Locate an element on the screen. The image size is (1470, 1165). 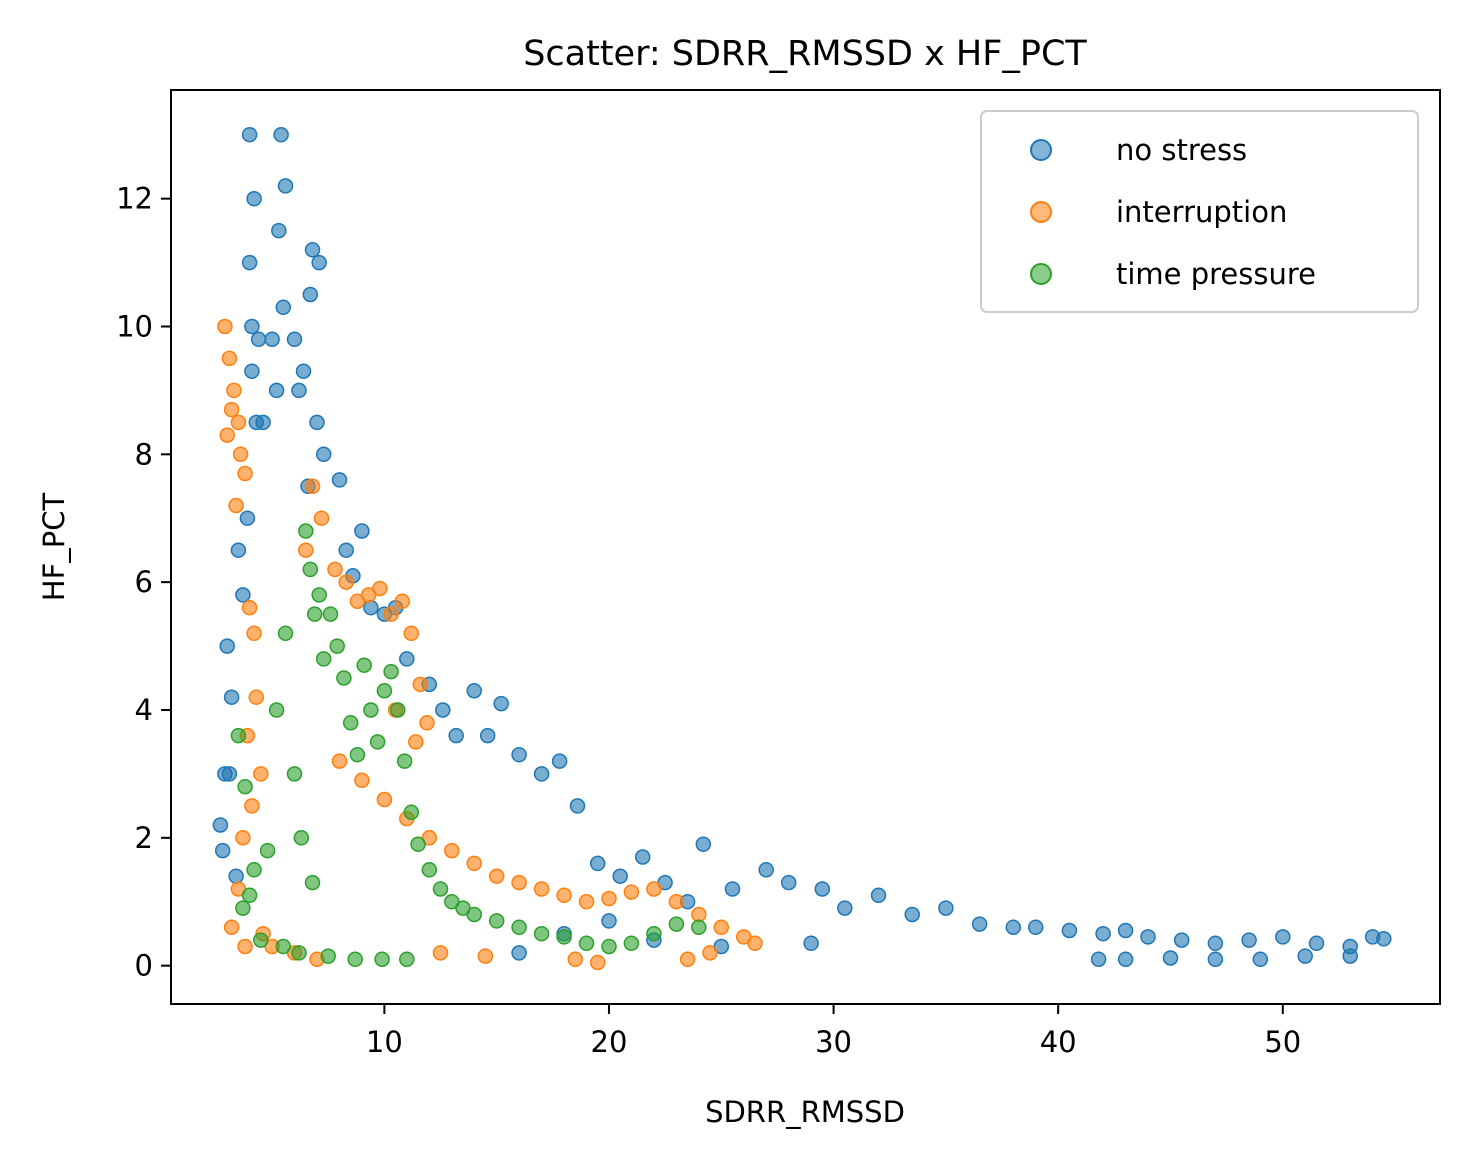
x-tick-label: 20 is located at coordinates (609, 1042).